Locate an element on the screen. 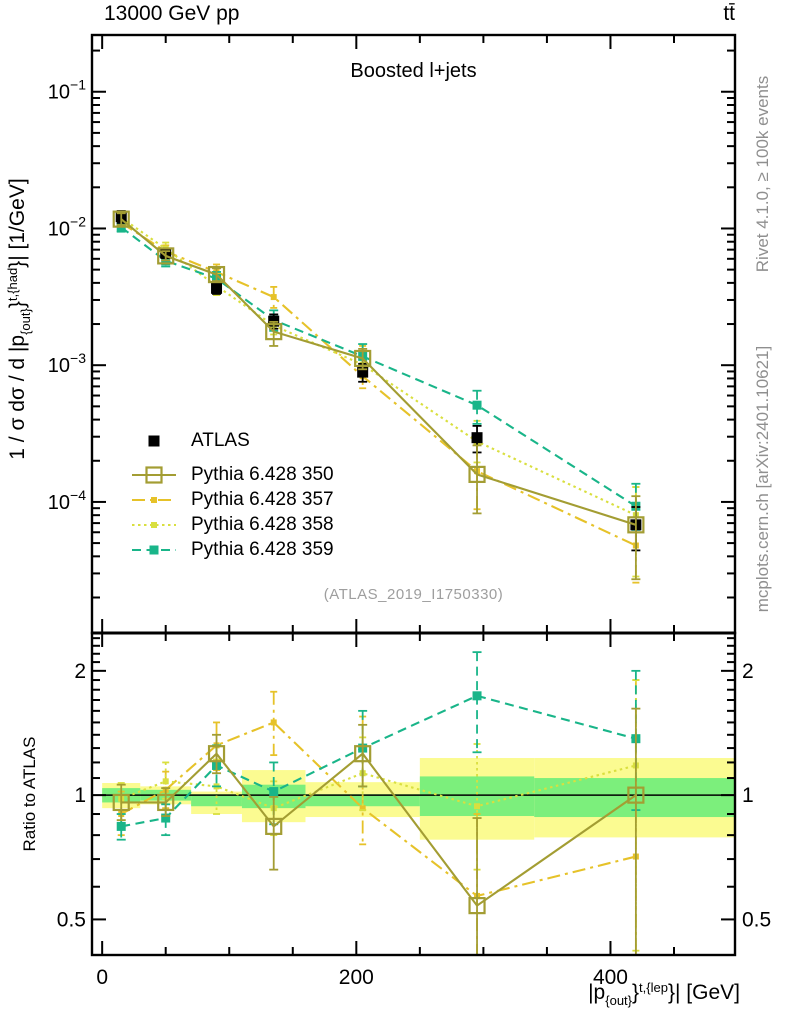 The image size is (786, 1024). rivet-version-label: Rivet 4.1.0, ≥ 100k events is located at coordinates (762, 174).